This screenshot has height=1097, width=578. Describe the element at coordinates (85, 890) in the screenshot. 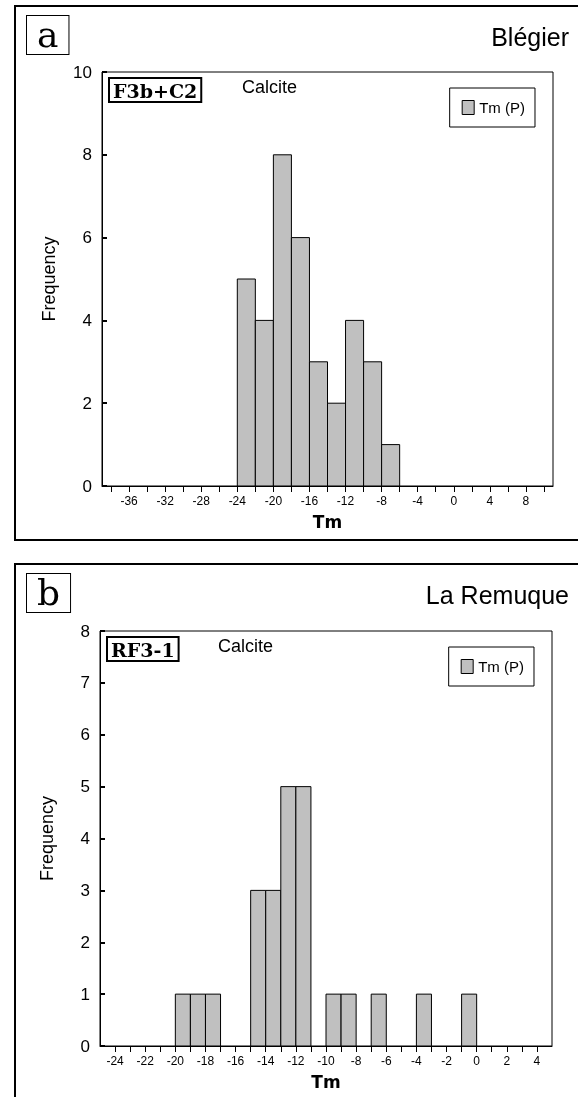

I see `y-tick-label: 3` at that location.